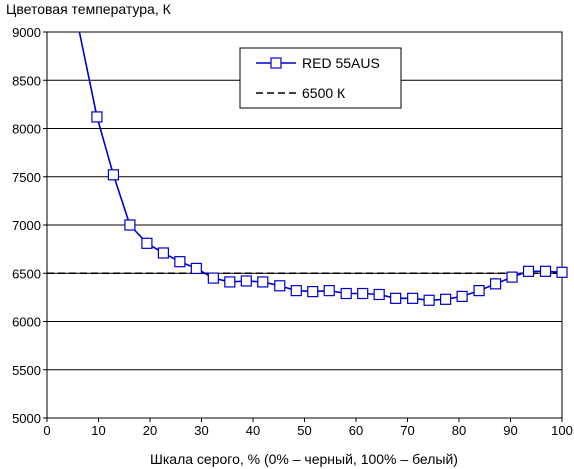  I want to click on y-tick-label: 7000, so click(26, 225).